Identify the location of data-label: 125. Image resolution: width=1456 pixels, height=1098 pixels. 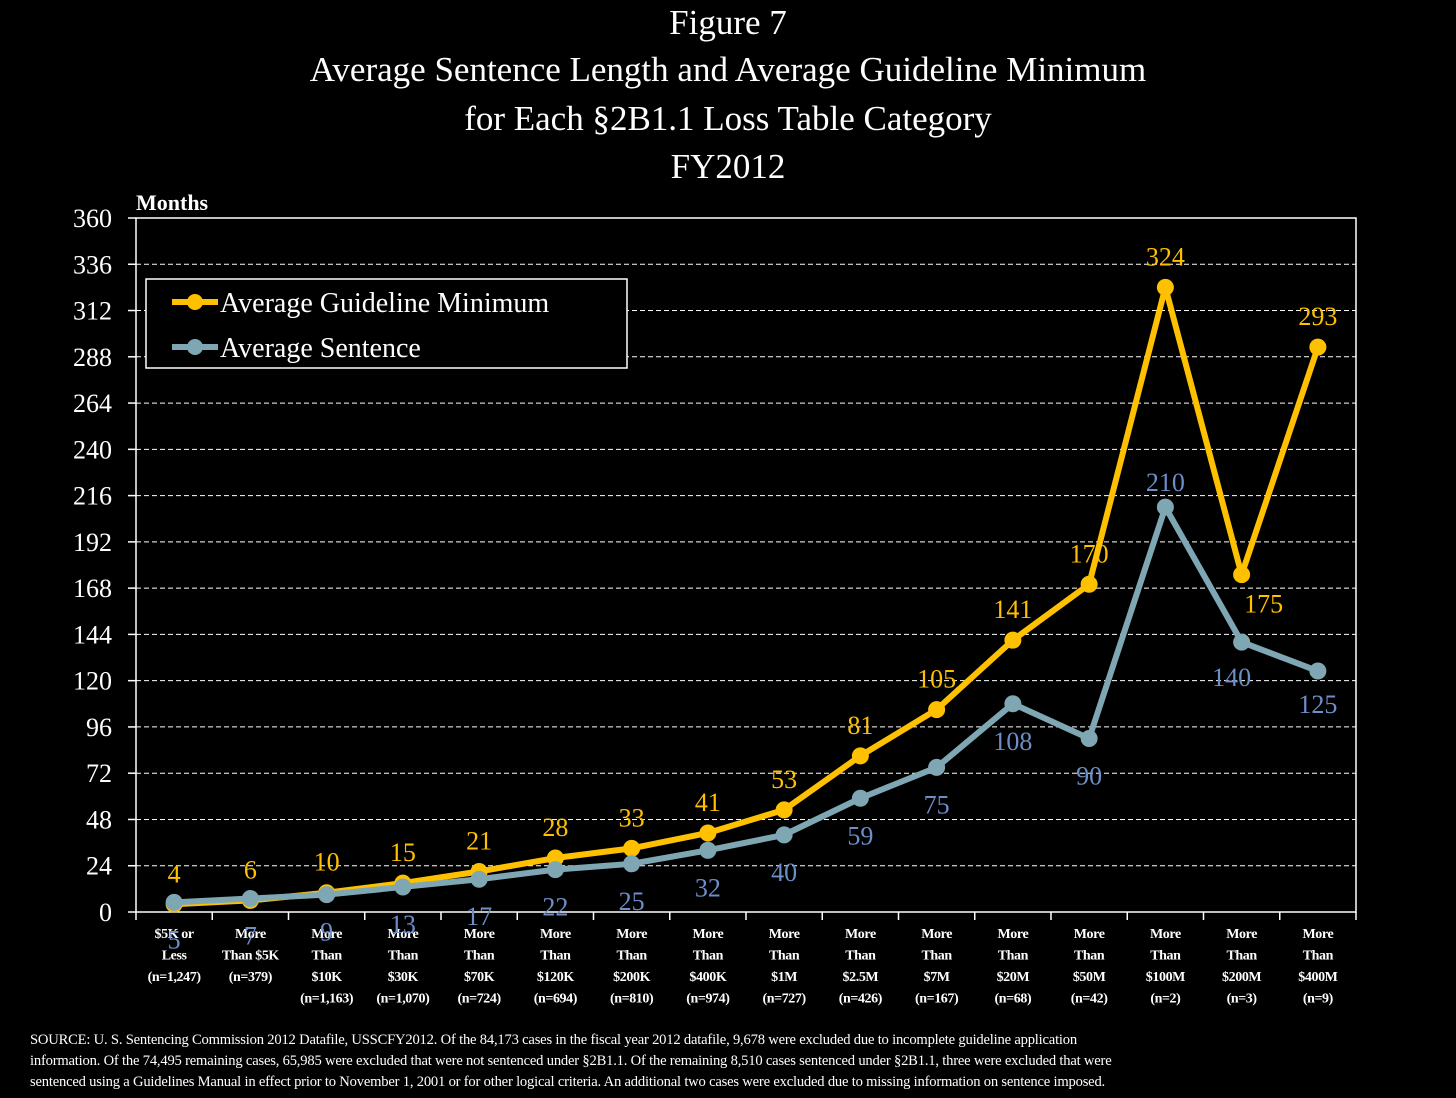
(1317, 704).